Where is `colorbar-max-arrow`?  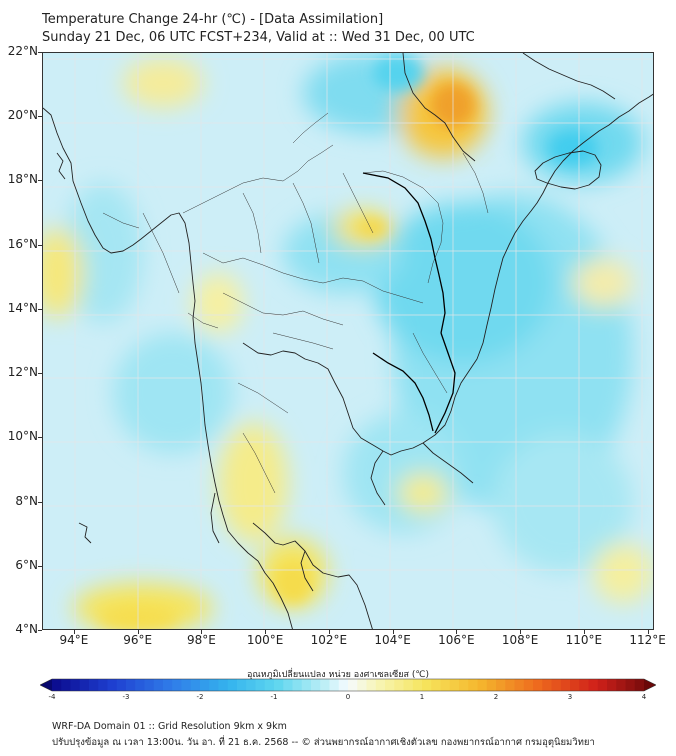 colorbar-max-arrow is located at coordinates (650, 685).